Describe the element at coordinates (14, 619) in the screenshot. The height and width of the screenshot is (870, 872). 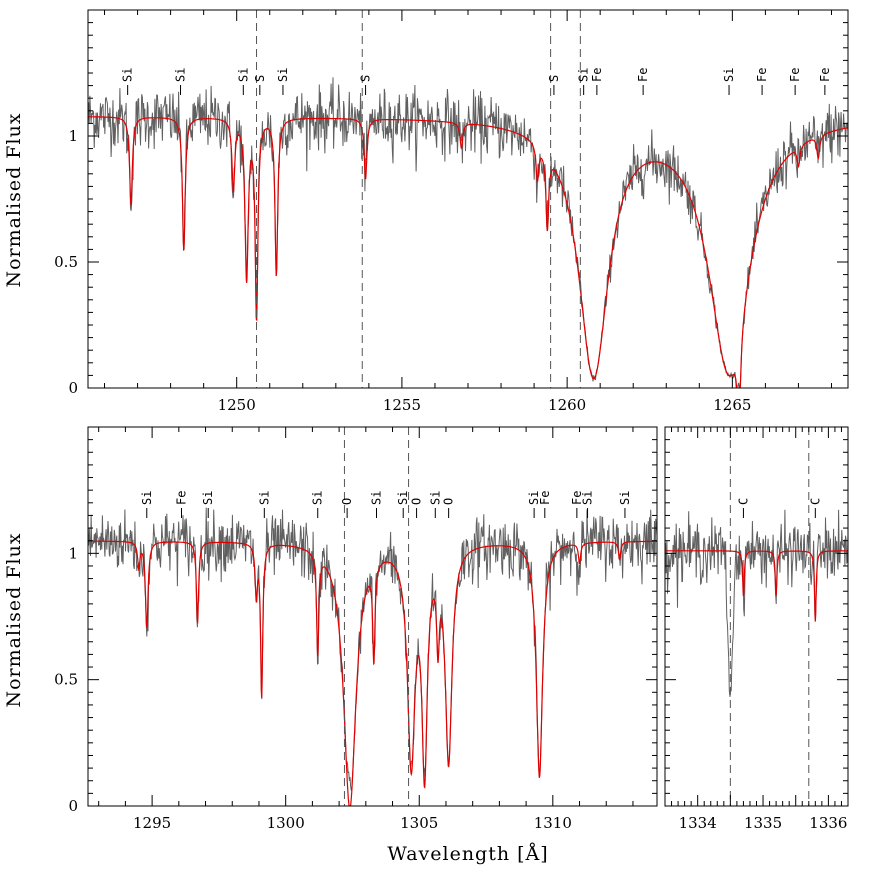
I see `y-axis-label-bottom: Normalised Flux` at that location.